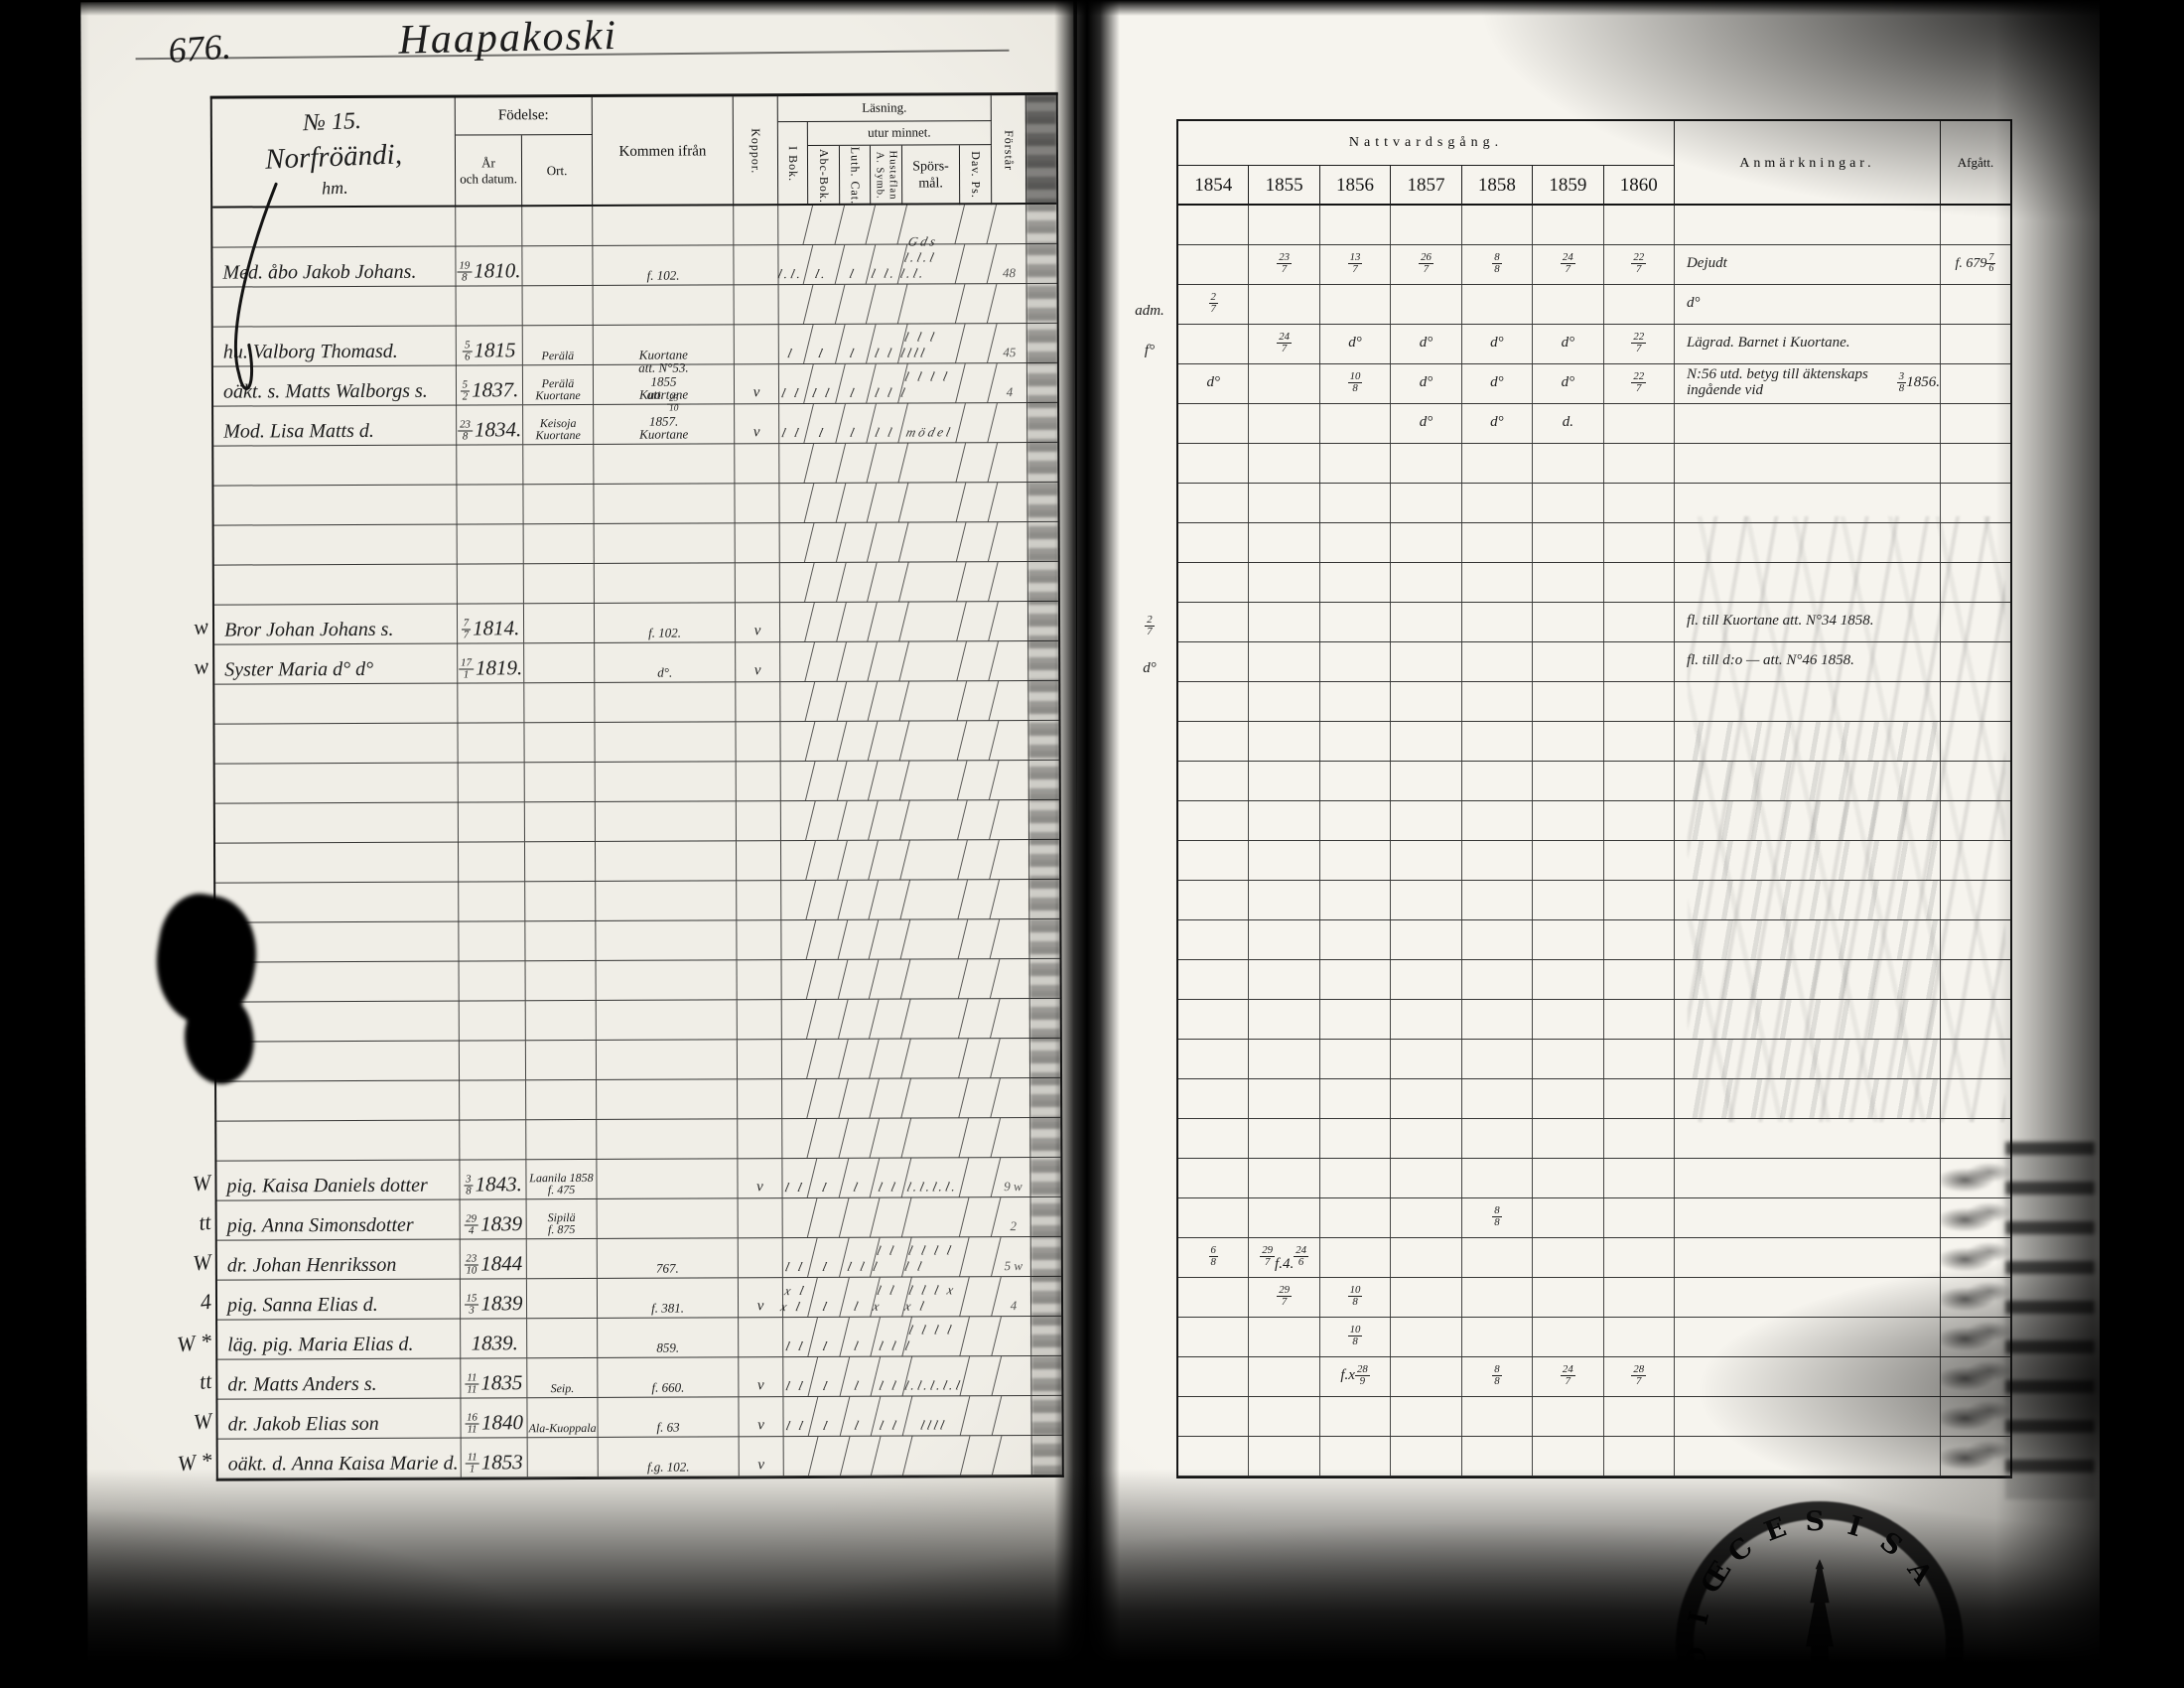 Image resolution: width=2184 pixels, height=1688 pixels. Describe the element at coordinates (1639, 1376) in the screenshot. I see `cell-communion-1860: 28 7` at that location.